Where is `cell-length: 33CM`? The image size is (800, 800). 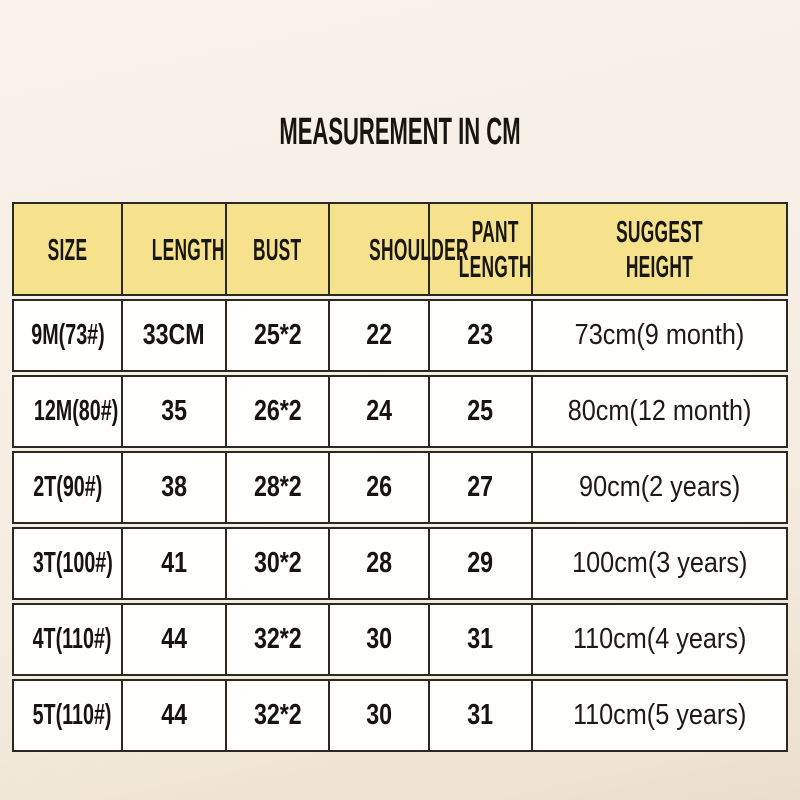 cell-length: 33CM is located at coordinates (175, 335).